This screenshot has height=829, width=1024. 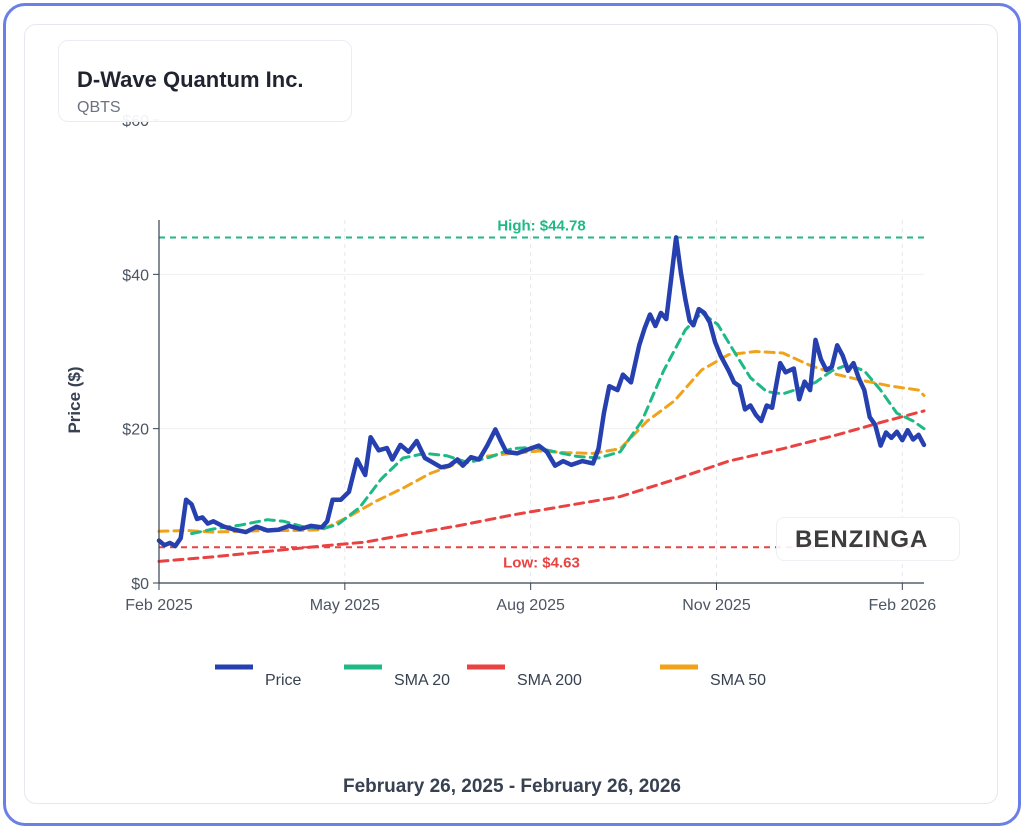 I want to click on y-tick-label: $0, so click(x=140, y=584).